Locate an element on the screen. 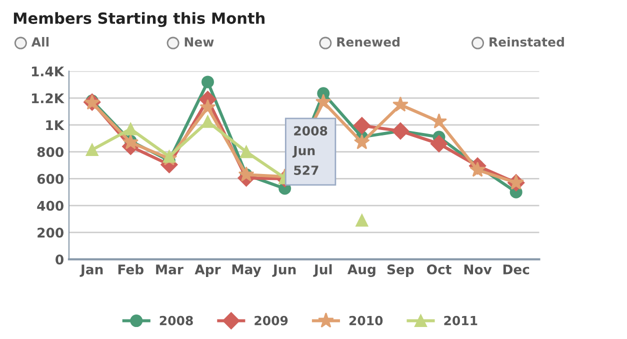 The height and width of the screenshot is (339, 627). text: Reinstated is located at coordinates (527, 42).